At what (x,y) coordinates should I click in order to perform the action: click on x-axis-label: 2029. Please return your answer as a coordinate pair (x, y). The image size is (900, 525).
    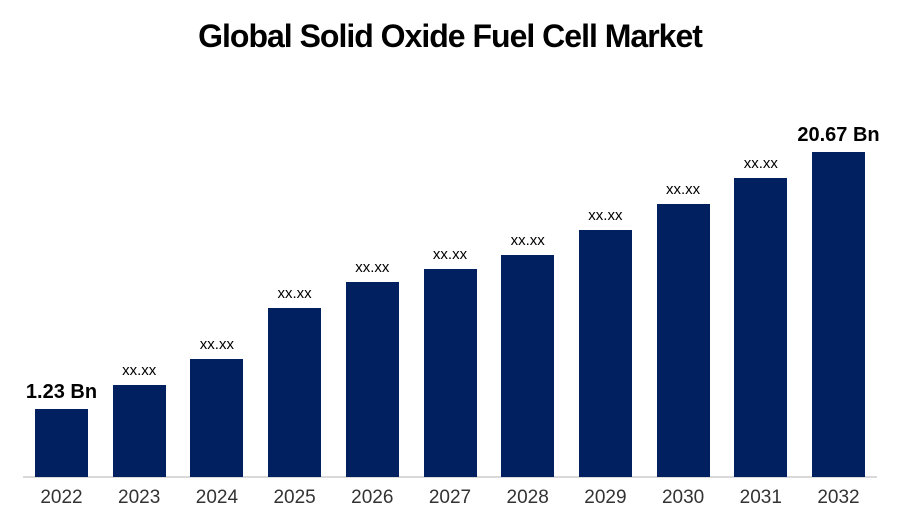
    Looking at the image, I should click on (605, 497).